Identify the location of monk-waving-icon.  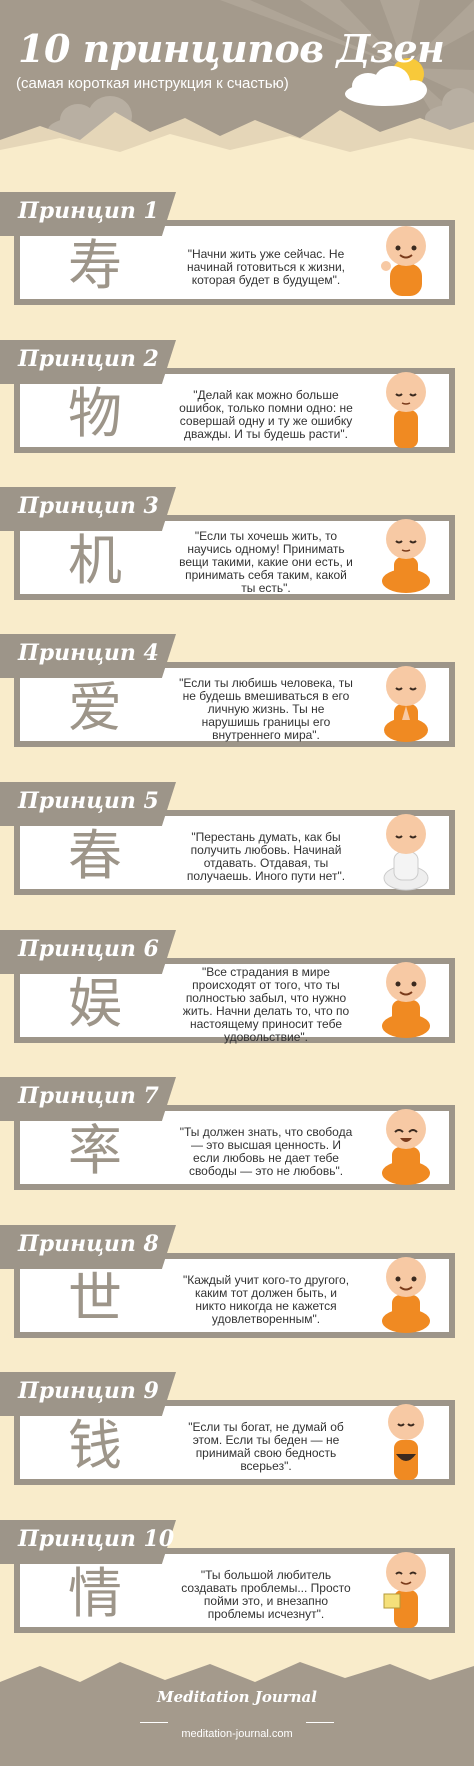
(403, 261).